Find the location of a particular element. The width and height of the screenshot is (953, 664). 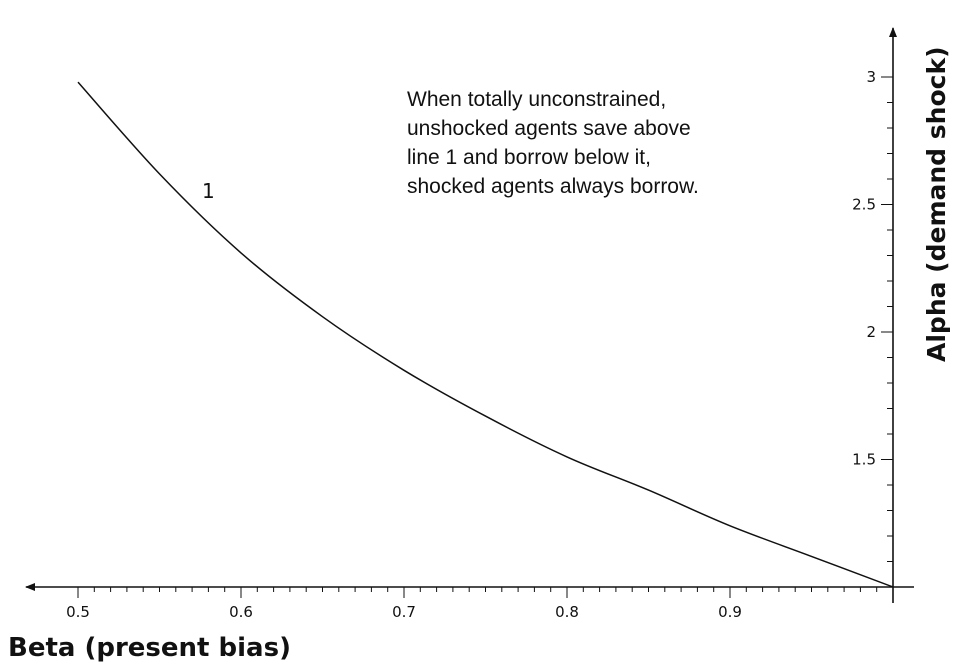

y-tick-label: 1.5 is located at coordinates (864, 460).